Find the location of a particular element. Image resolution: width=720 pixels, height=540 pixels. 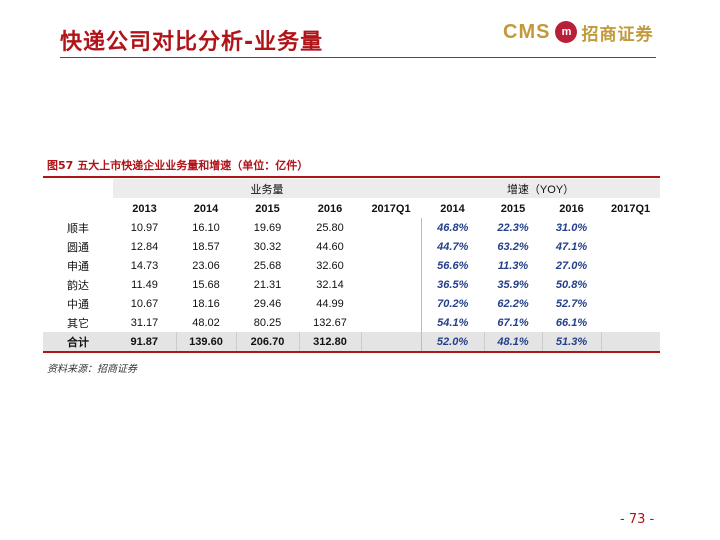

brand-logo: CMS m 招商证券 is located at coordinates (578, 32).